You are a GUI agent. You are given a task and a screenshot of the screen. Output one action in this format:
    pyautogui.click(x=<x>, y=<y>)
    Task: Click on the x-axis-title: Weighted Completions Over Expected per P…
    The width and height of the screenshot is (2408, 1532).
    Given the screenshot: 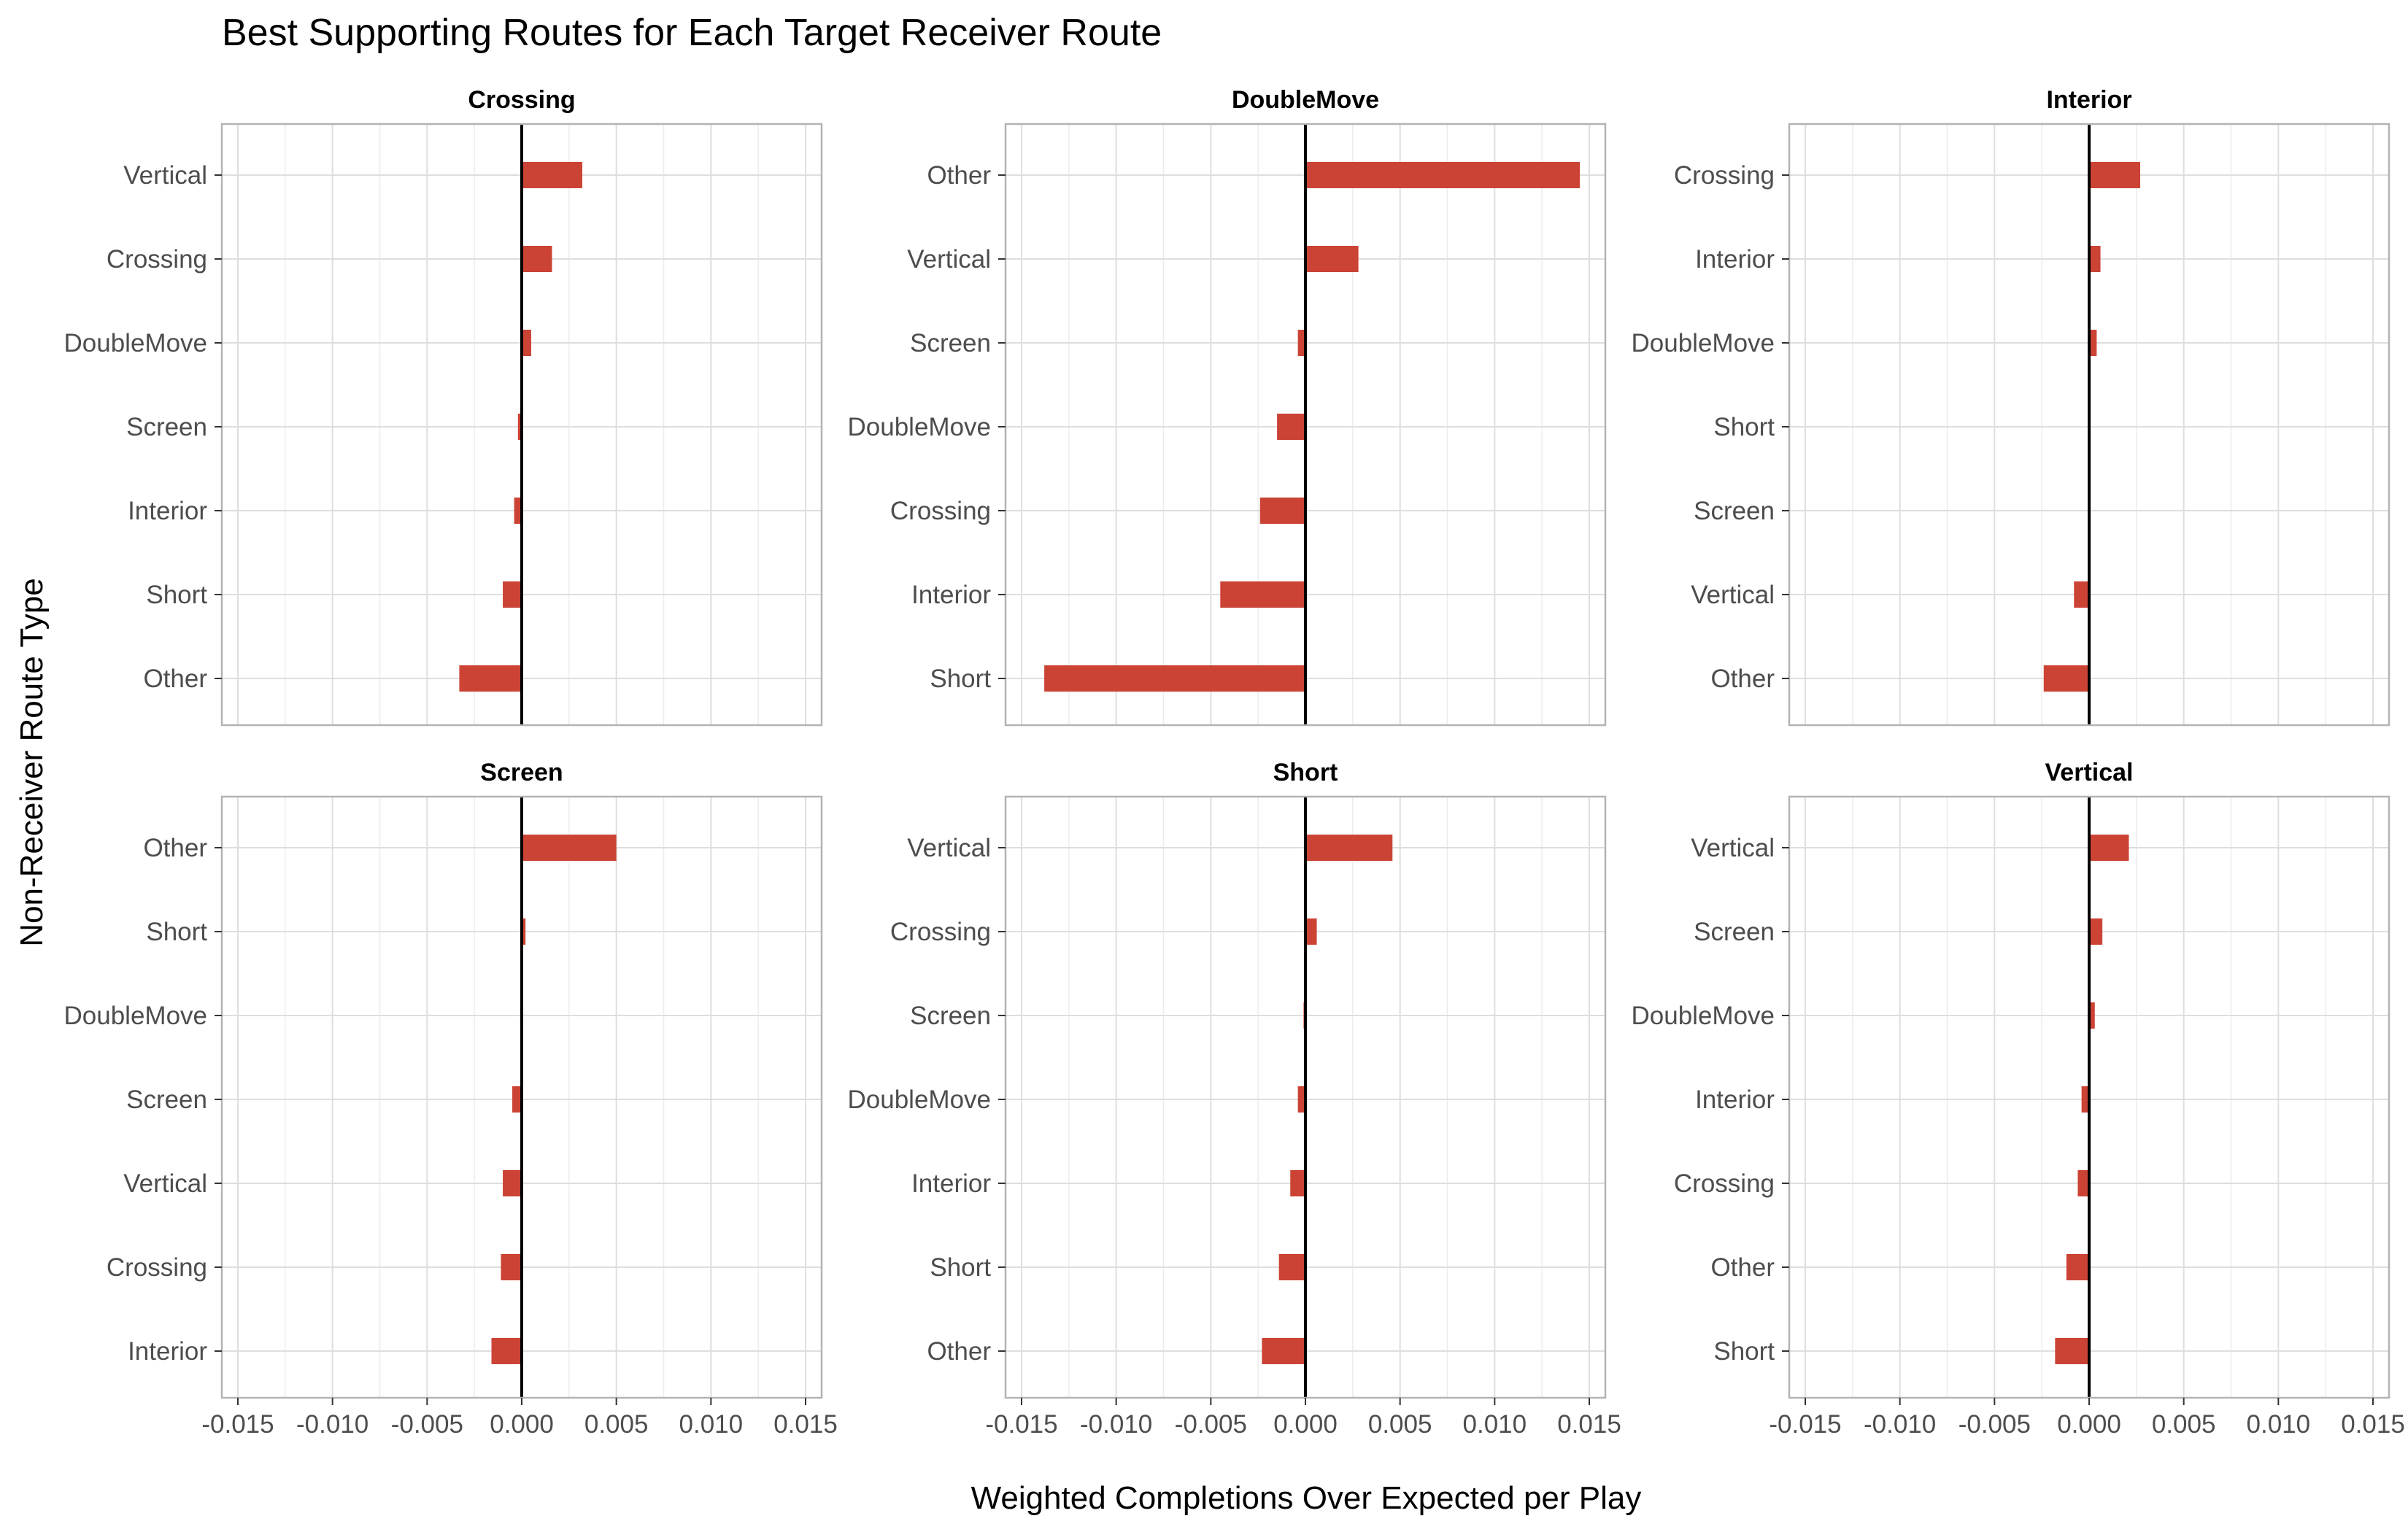 What is the action you would take?
    pyautogui.click(x=1306, y=1498)
    